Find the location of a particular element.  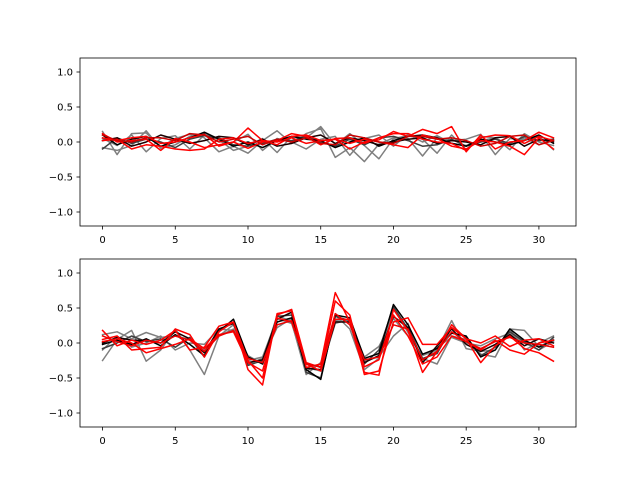

top-x-tick-label: 0 is located at coordinates (102, 240).